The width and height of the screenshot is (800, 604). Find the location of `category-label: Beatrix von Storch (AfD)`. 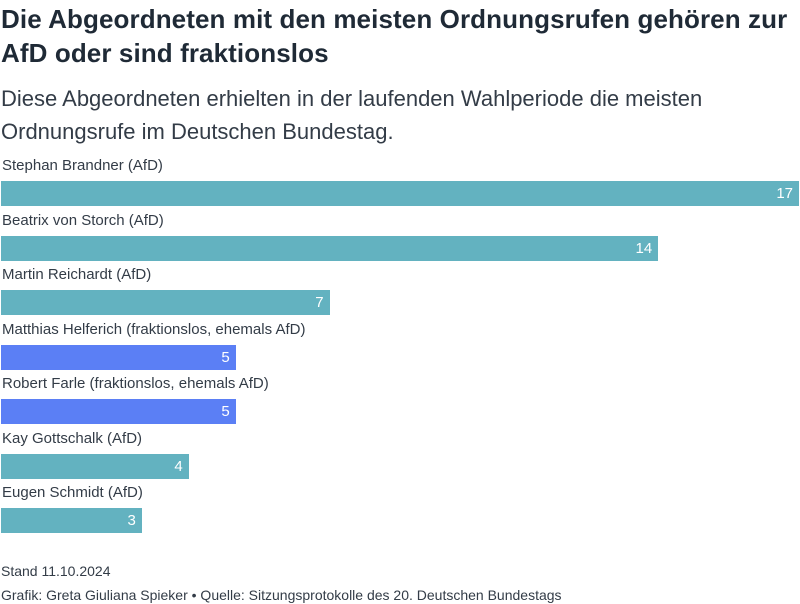

category-label: Beatrix von Storch (AfD) is located at coordinates (83, 220).